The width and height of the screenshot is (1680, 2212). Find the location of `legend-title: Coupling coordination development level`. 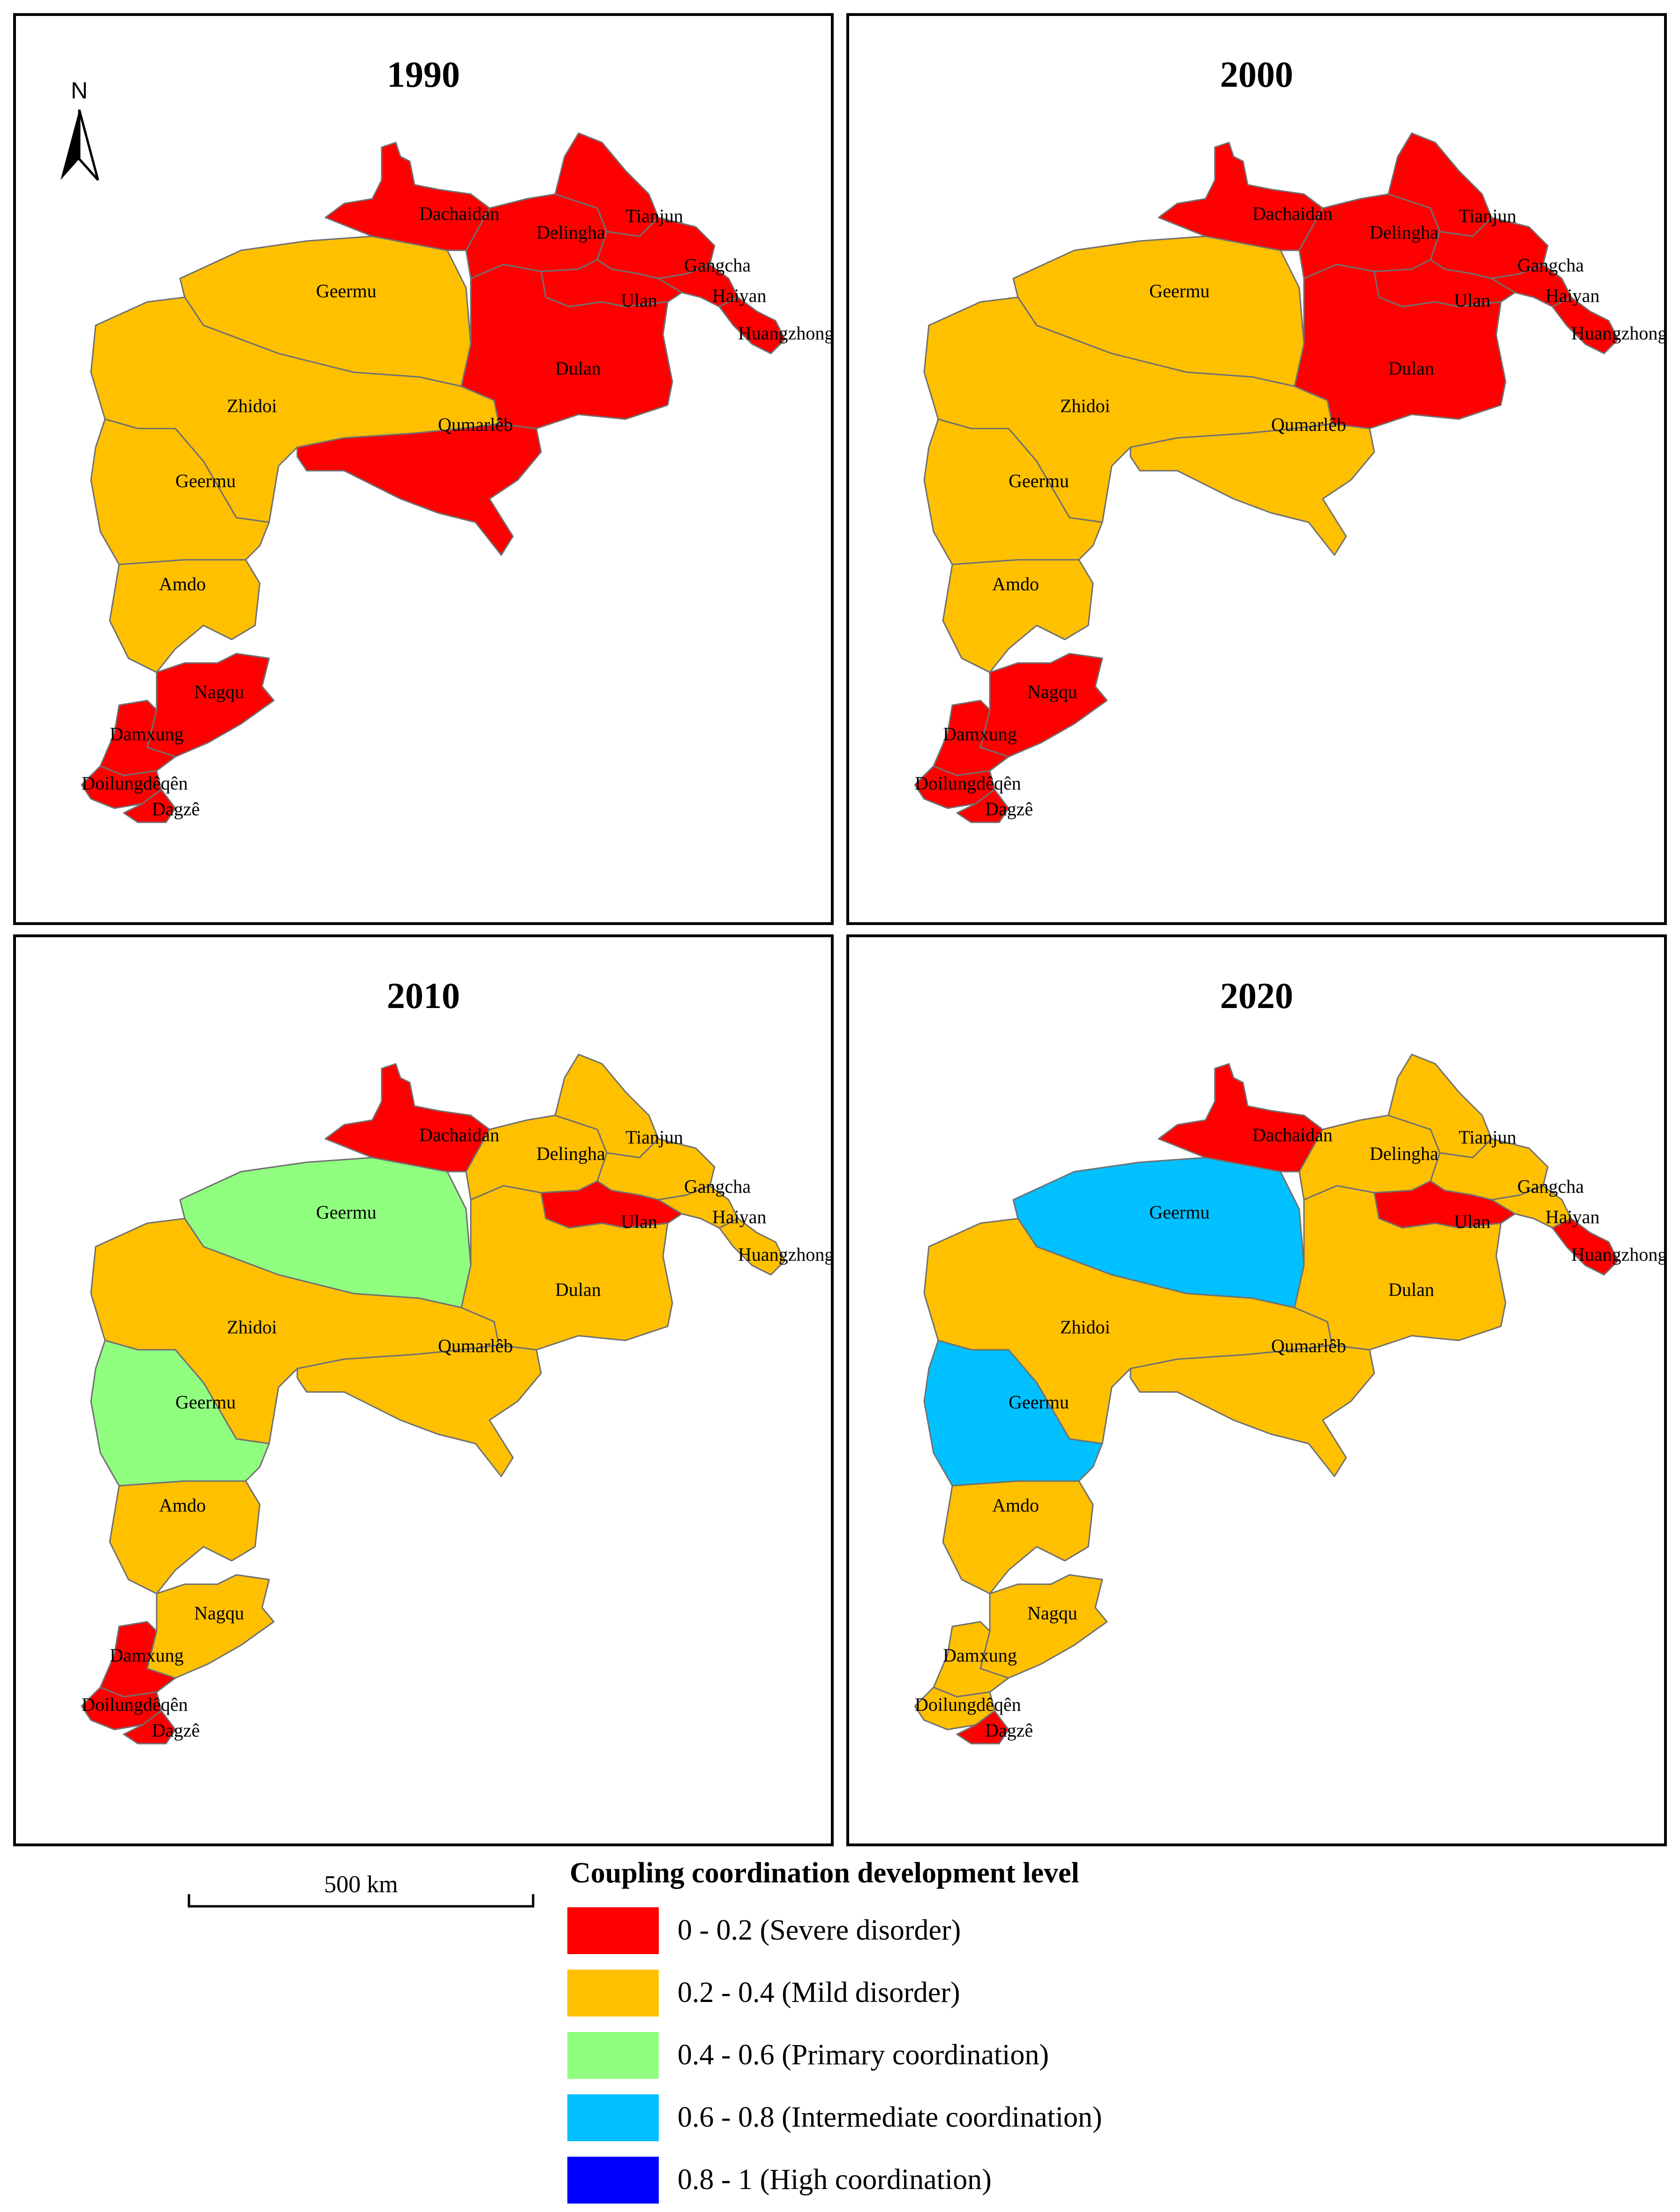

legend-title: Coupling coordination development level is located at coordinates (824, 1873).